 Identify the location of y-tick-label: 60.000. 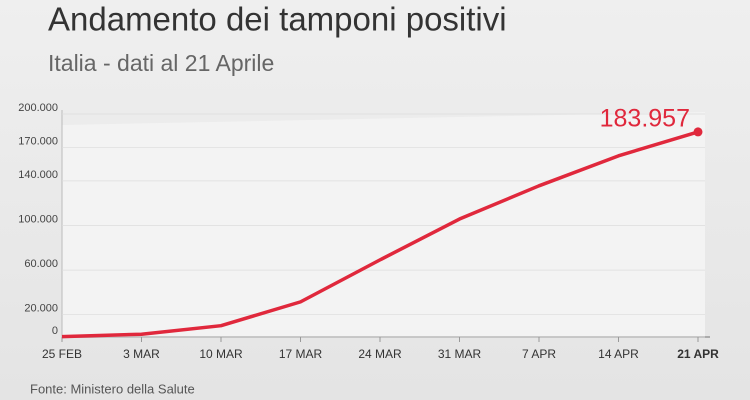
(41, 264).